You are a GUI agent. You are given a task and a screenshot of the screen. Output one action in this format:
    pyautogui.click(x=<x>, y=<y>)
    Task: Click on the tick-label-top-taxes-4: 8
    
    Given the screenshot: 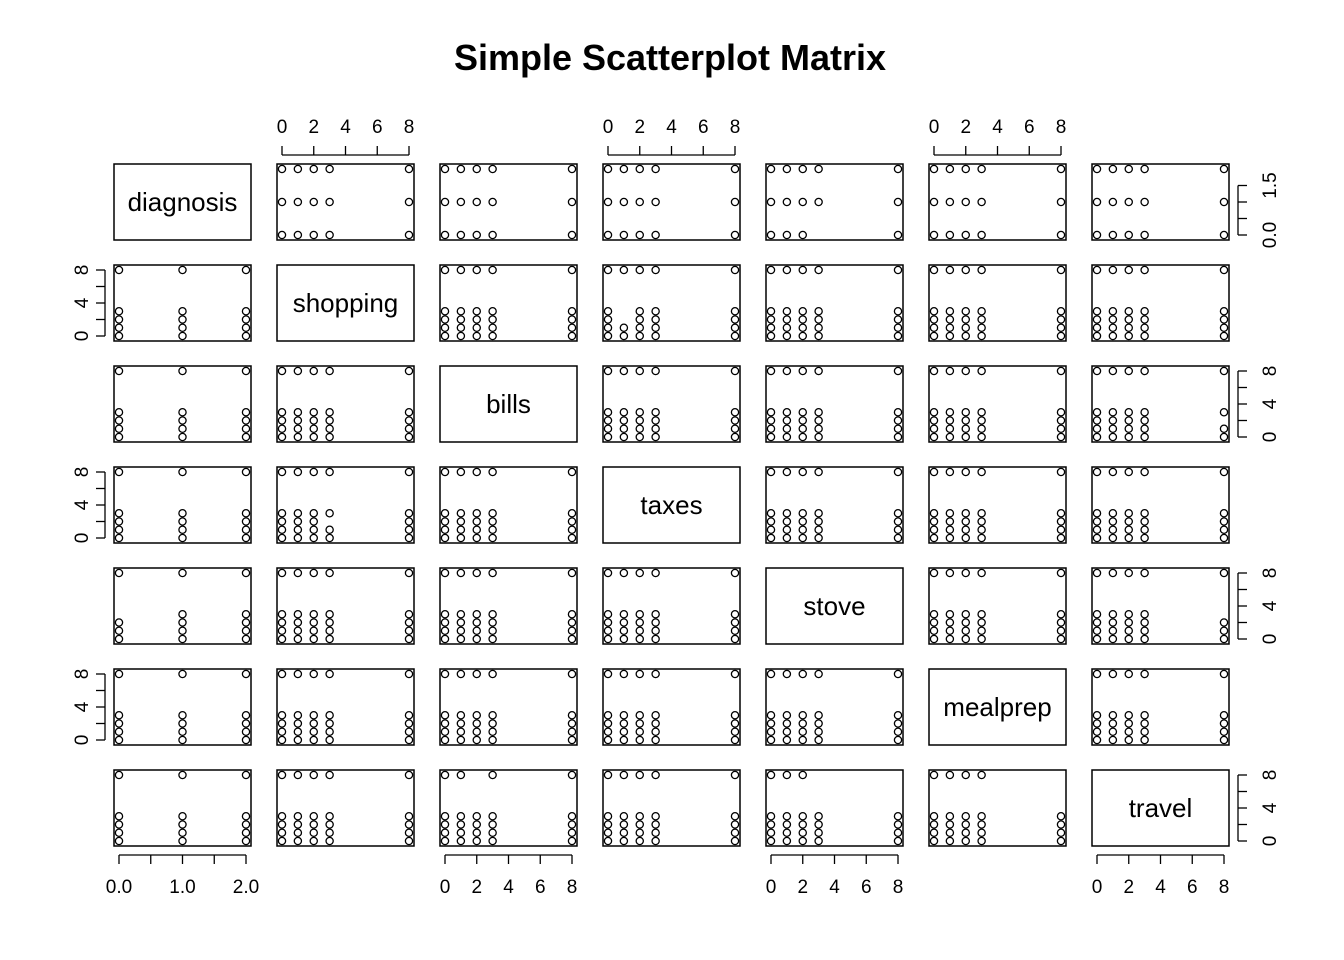 What is the action you would take?
    pyautogui.click(x=735, y=127)
    